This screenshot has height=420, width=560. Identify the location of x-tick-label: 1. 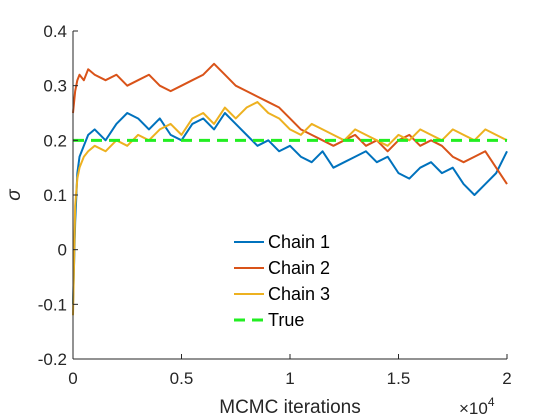
(289, 378).